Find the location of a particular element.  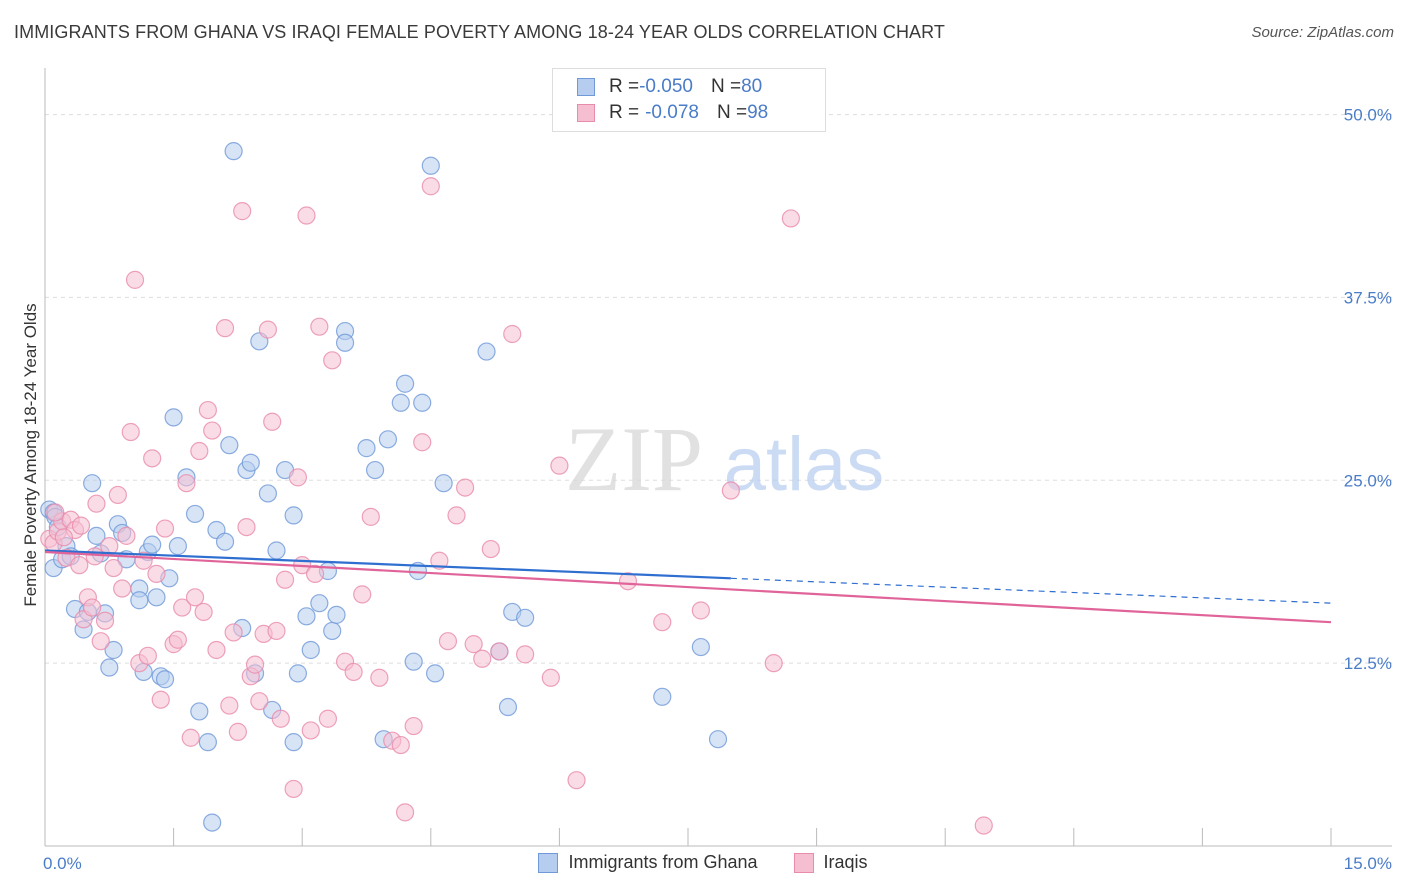

legend-r-value: -0.050 is located at coordinates (666, 86).